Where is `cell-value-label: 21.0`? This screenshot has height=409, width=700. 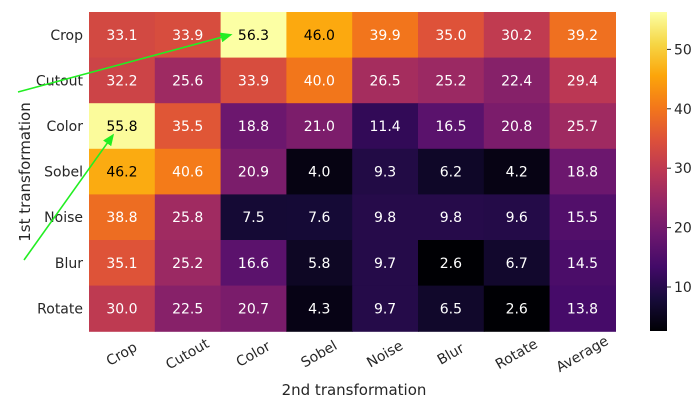
cell-value-label: 21.0 is located at coordinates (319, 127).